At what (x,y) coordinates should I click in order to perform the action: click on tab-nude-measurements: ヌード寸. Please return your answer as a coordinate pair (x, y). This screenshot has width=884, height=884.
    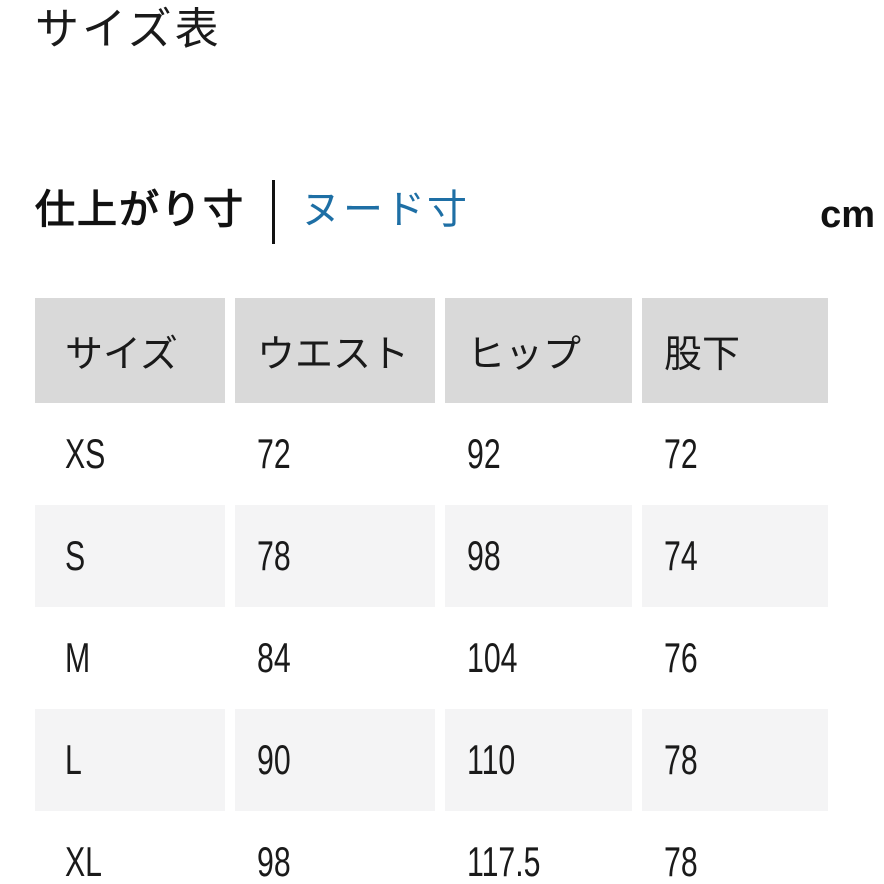
    Looking at the image, I should click on (385, 210).